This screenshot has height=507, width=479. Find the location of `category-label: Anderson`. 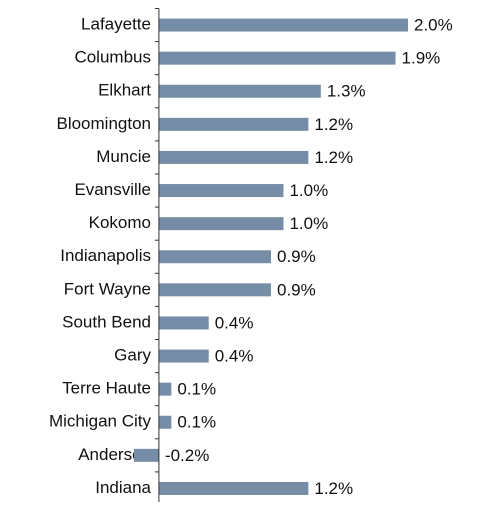

category-label: Anderson is located at coordinates (114, 454).